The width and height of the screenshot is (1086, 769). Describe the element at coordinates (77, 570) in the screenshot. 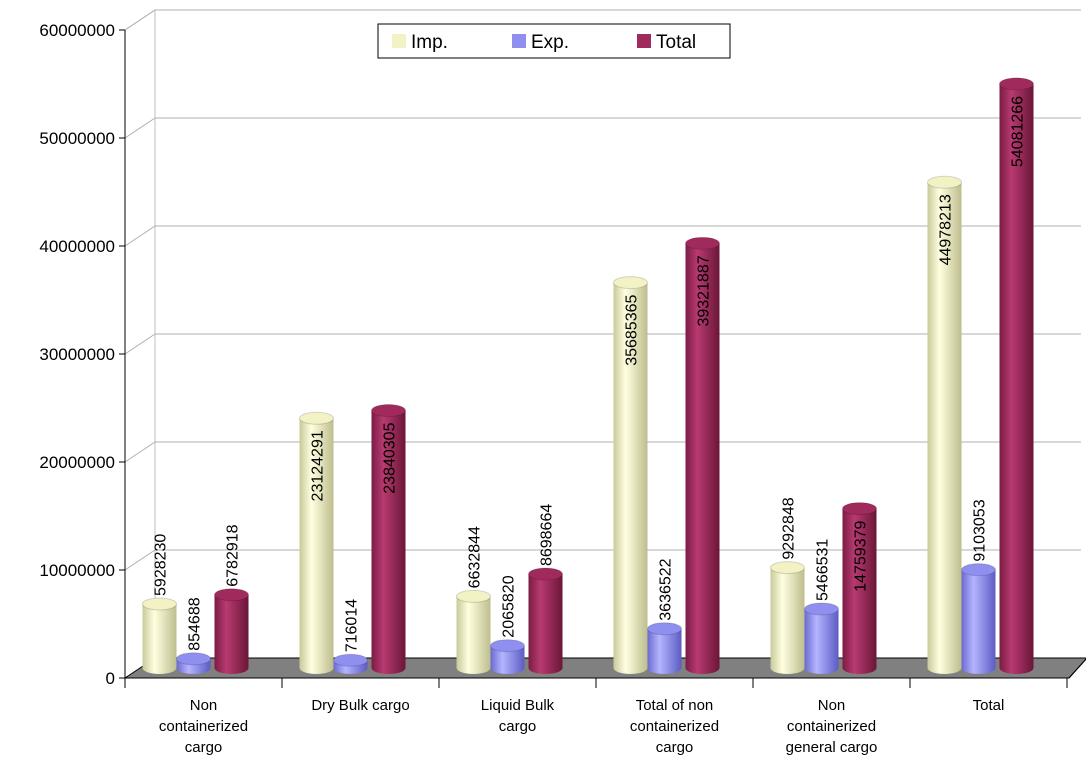

I see `y-tick-label: 10000000` at that location.